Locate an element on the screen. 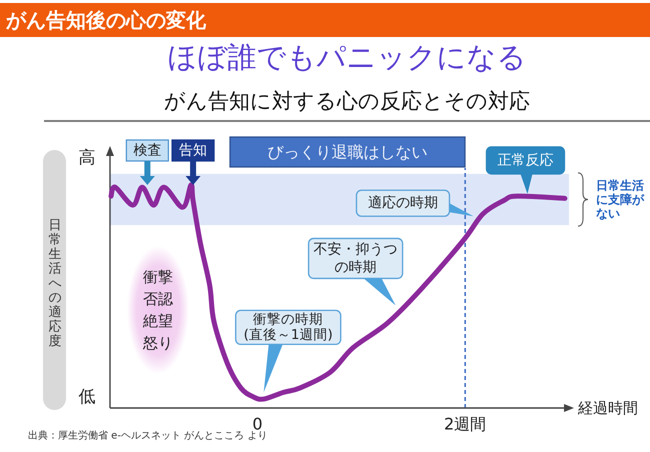 The image size is (650, 452). x-axis-title: 経過時間 is located at coordinates (607, 408).